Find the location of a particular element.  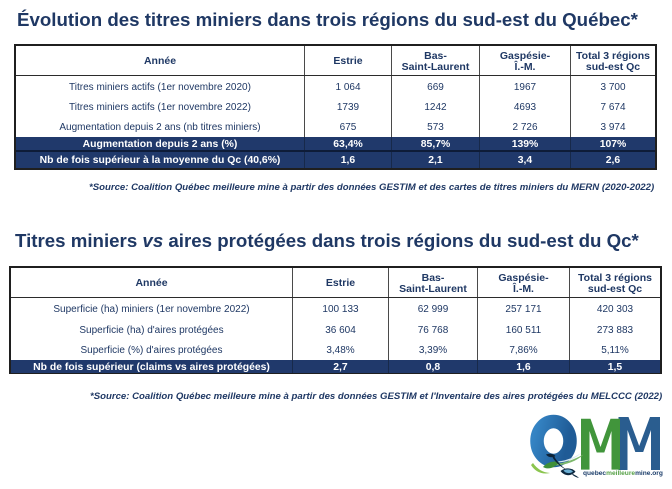

svg-text: quebecmeilleuremine.org is located at coordinates (623, 473).